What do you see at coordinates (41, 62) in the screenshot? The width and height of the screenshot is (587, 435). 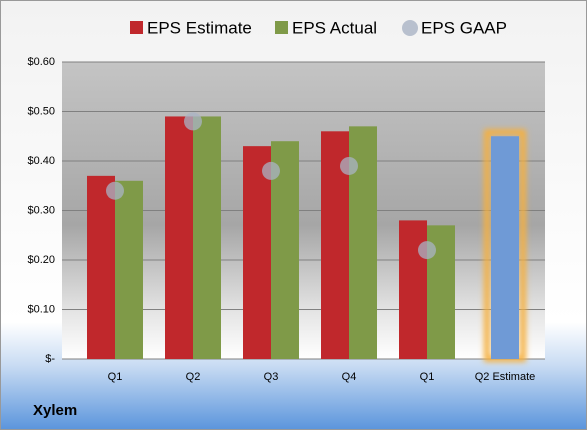 I see `y-tick-label: $0.60` at bounding box center [41, 62].